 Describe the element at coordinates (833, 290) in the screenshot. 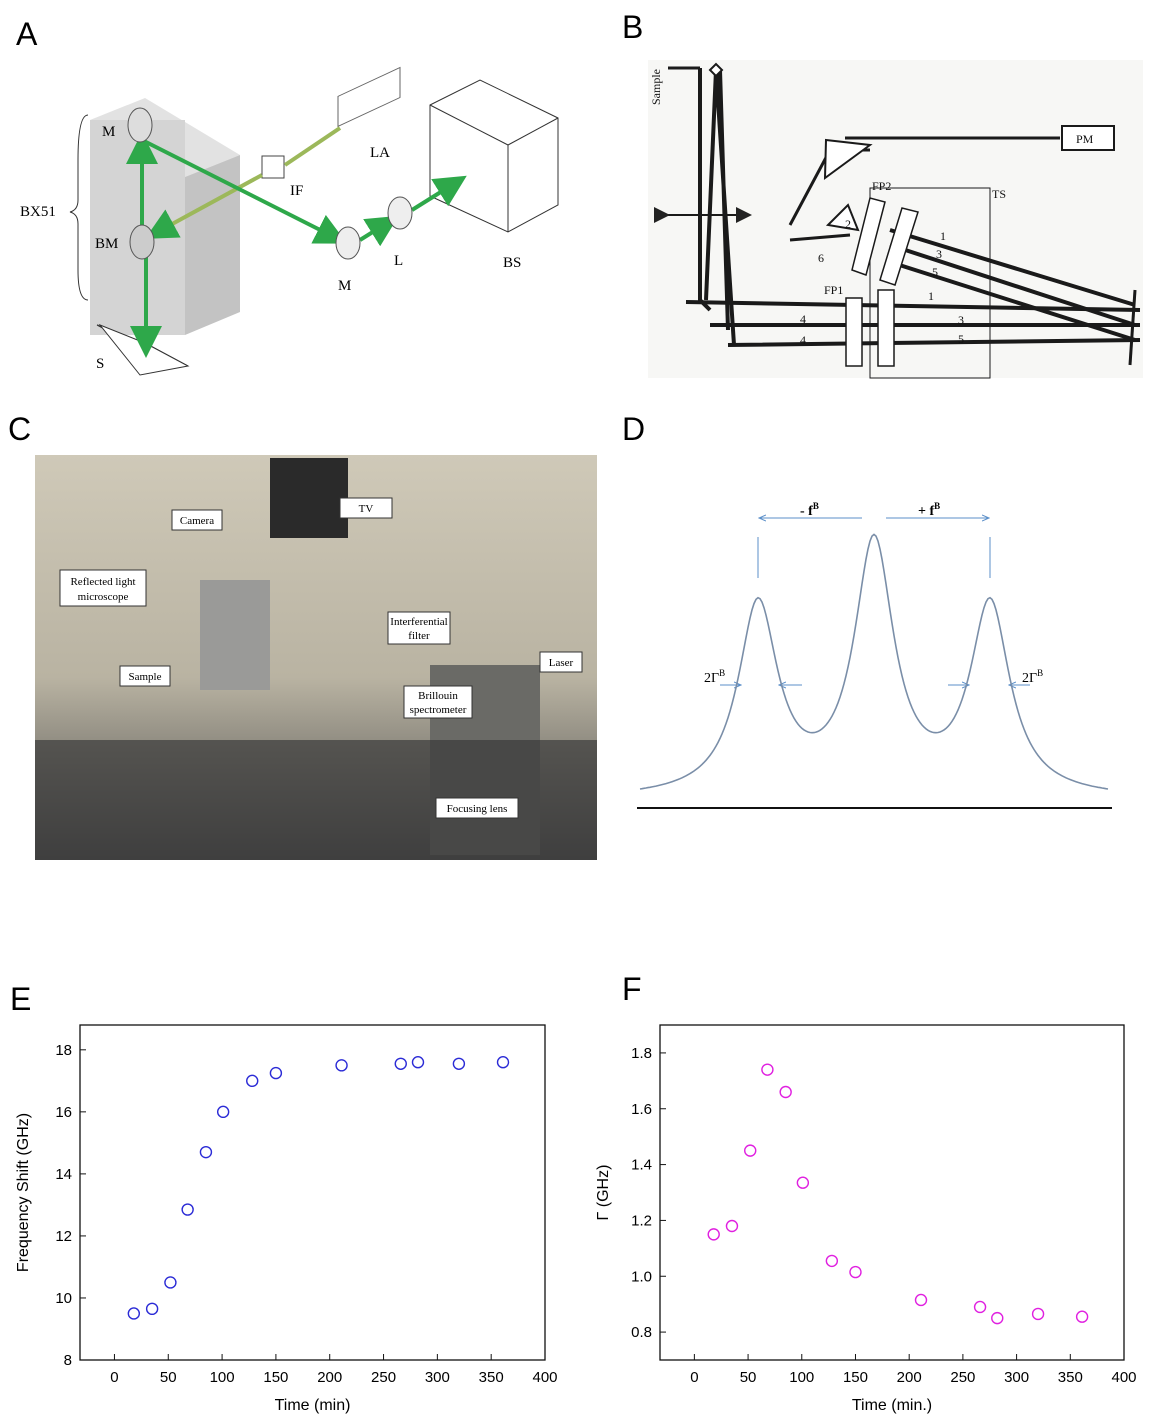

I see `label: FP1` at that location.